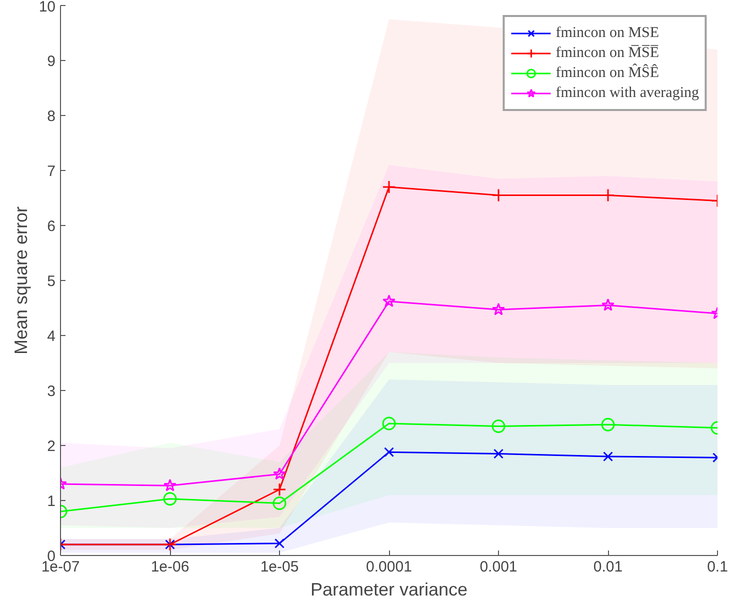 Image resolution: width=739 pixels, height=609 pixels. I want to click on y-tick-label: 5, so click(51, 281).